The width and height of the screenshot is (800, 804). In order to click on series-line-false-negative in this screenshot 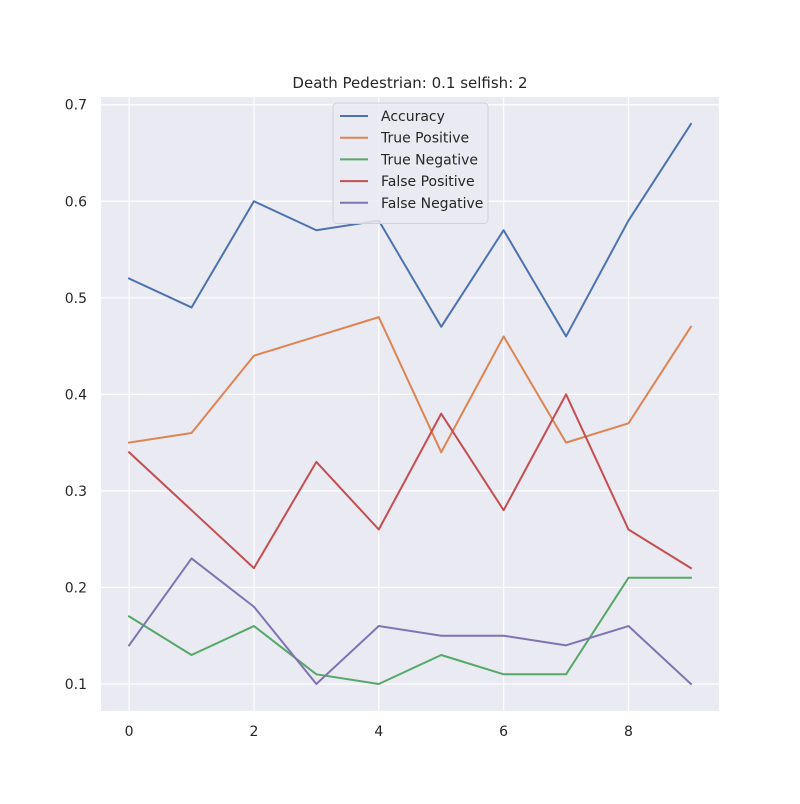, I will do `click(410, 621)`.